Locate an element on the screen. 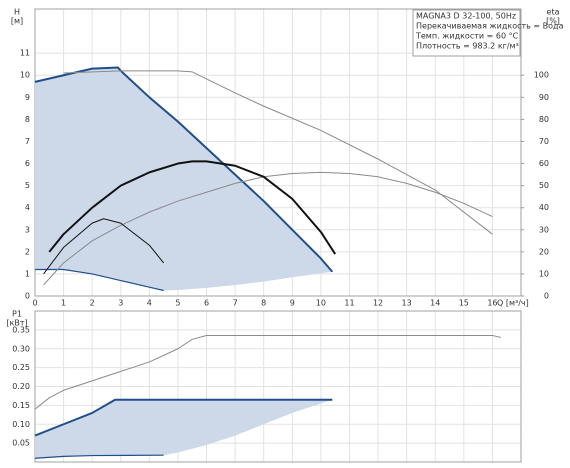  y-tick-label: 0 is located at coordinates (27, 296).